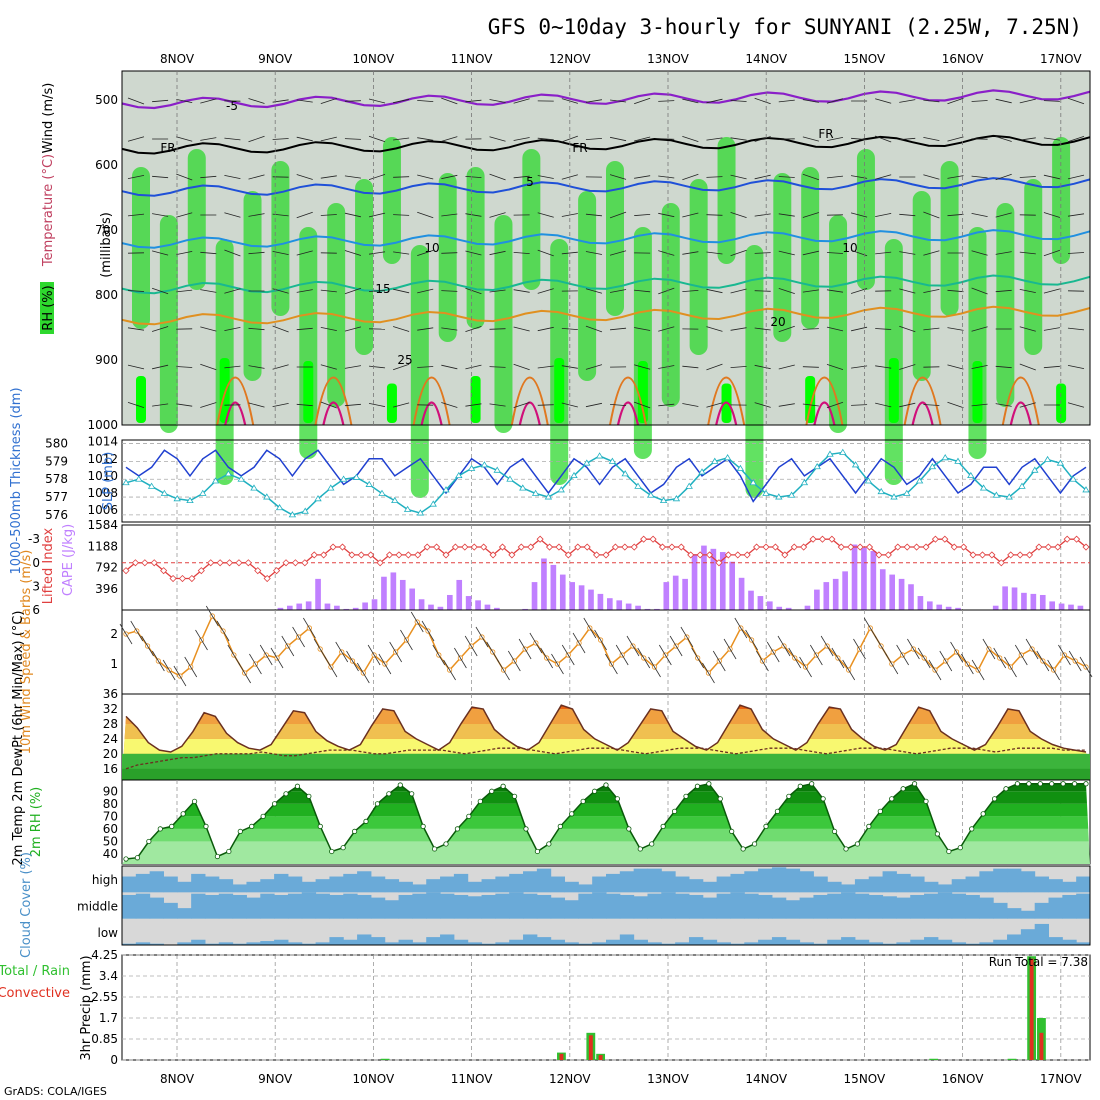 This screenshot has width=1100, height=1100. What do you see at coordinates (374, 1079) in the screenshot?
I see `date-label-bottom: 10NOV` at bounding box center [374, 1079].